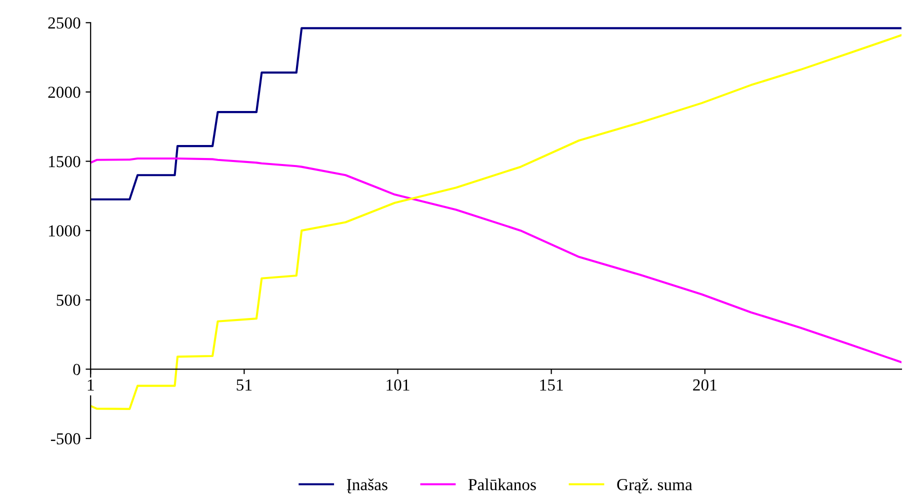 This screenshot has height=504, width=906. Describe the element at coordinates (64, 231) in the screenshot. I see `y-tick-label: 1000` at that location.